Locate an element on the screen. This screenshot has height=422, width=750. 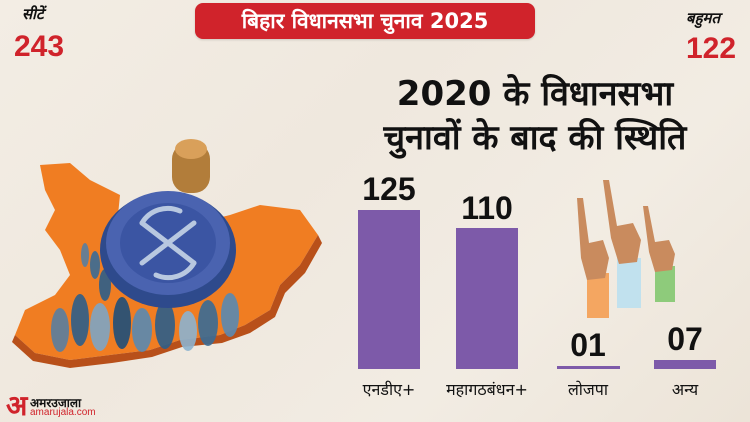
voting-hands-illustration is located at coordinates (626, 249).